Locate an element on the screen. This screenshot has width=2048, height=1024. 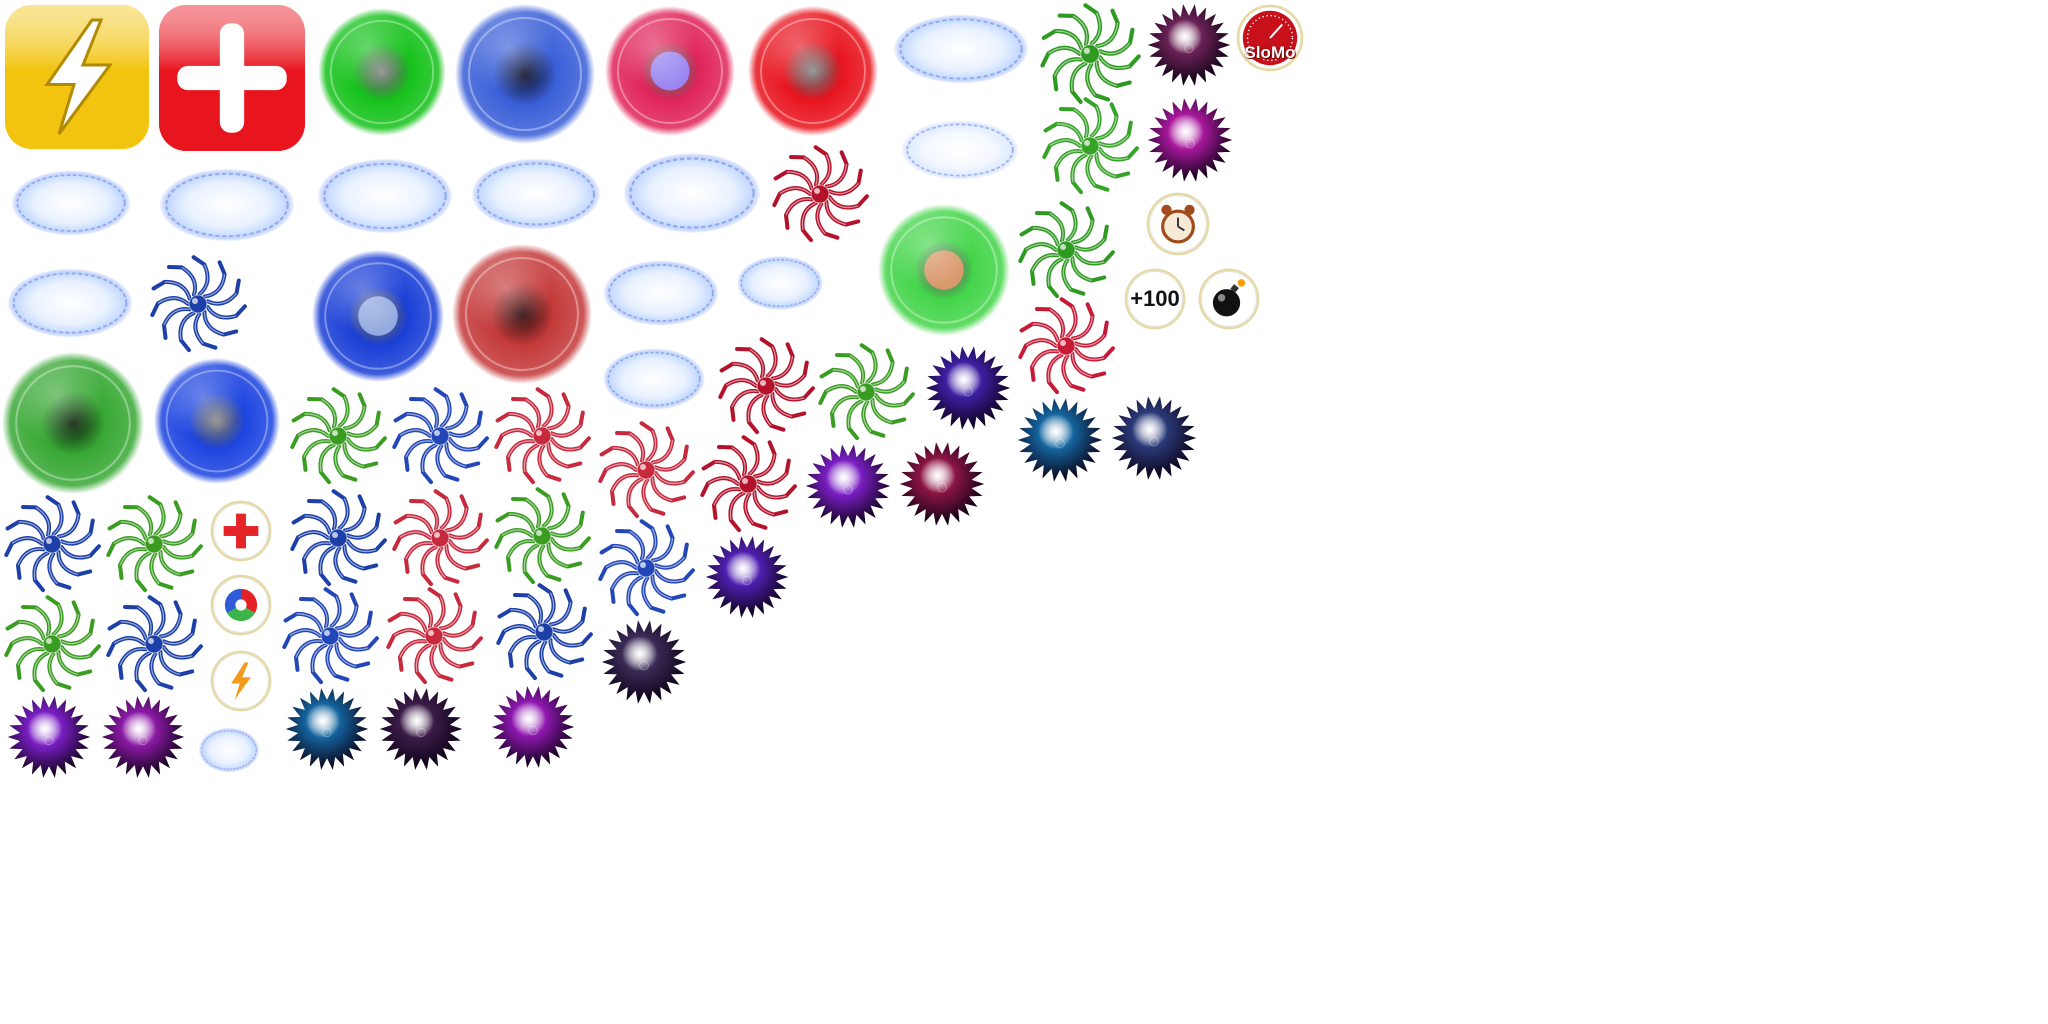
slowmo-gauge-icon: SloMo is located at coordinates (1270, 38).